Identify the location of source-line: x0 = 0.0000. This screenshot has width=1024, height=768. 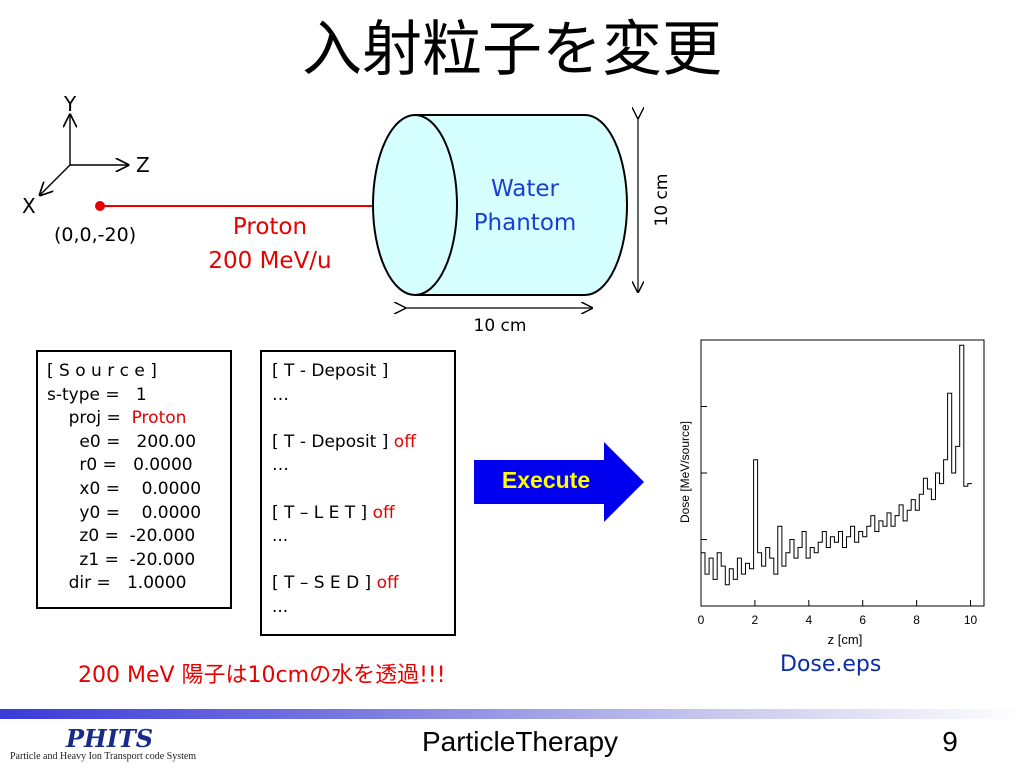
(124, 488).